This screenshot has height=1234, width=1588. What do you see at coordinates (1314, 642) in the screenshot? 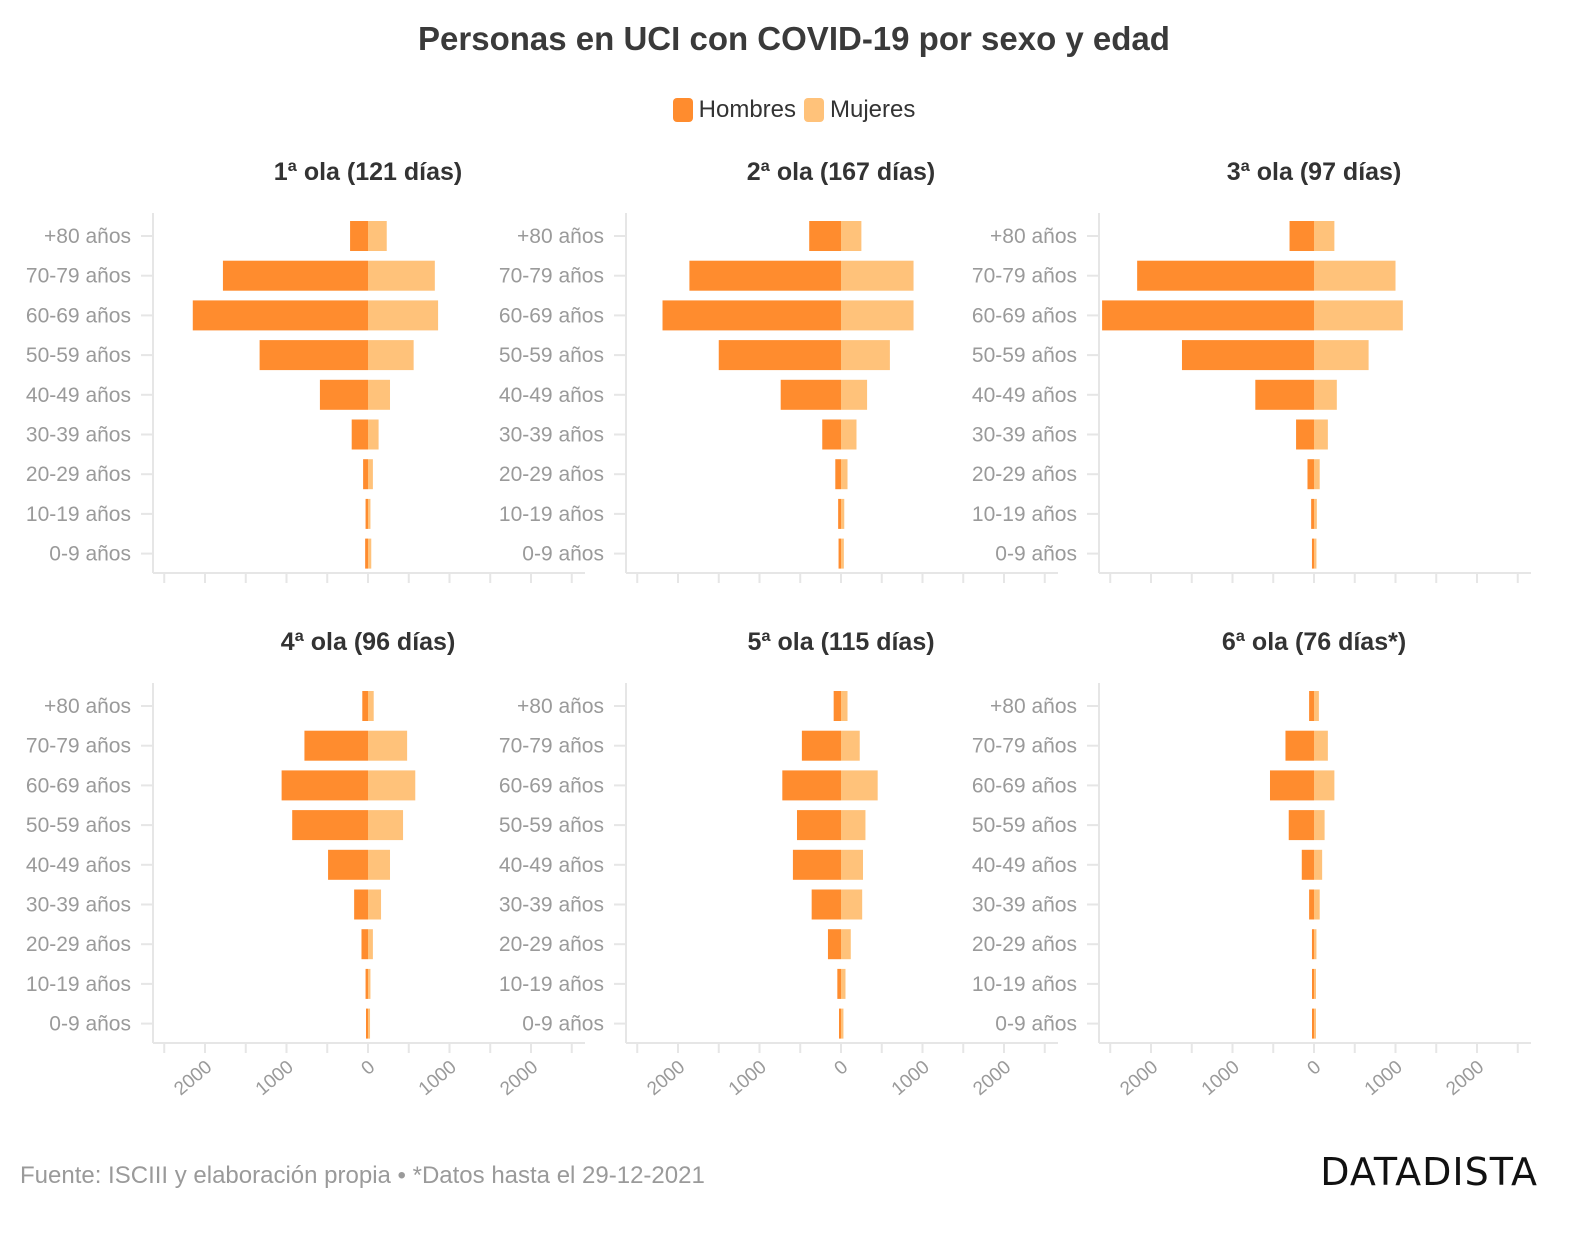
I see `panel-title: 6ª ola (76 días*)` at bounding box center [1314, 642].